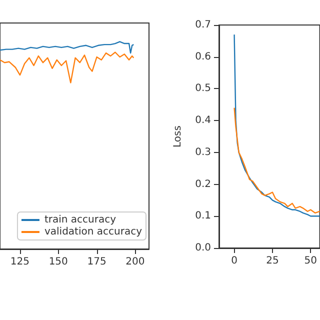 The image size is (320, 320). What do you see at coordinates (178, 137) in the screenshot?
I see `y-axis-title: Loss` at bounding box center [178, 137].